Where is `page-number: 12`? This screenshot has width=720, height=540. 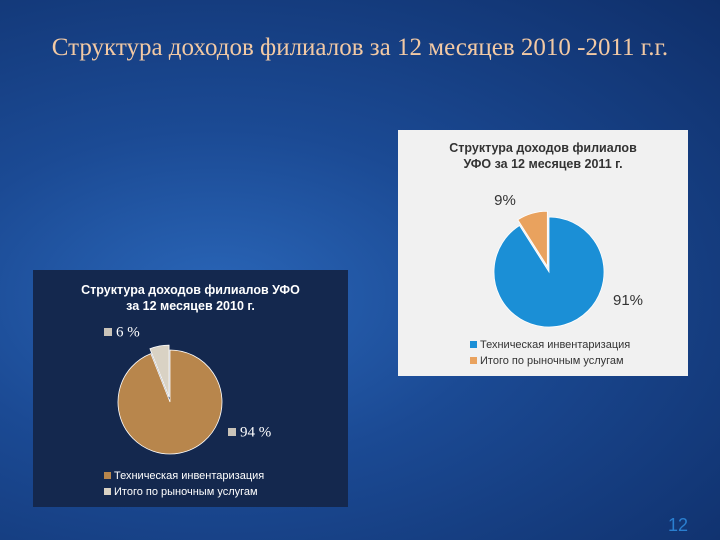 page-number: 12 is located at coordinates (678, 525).